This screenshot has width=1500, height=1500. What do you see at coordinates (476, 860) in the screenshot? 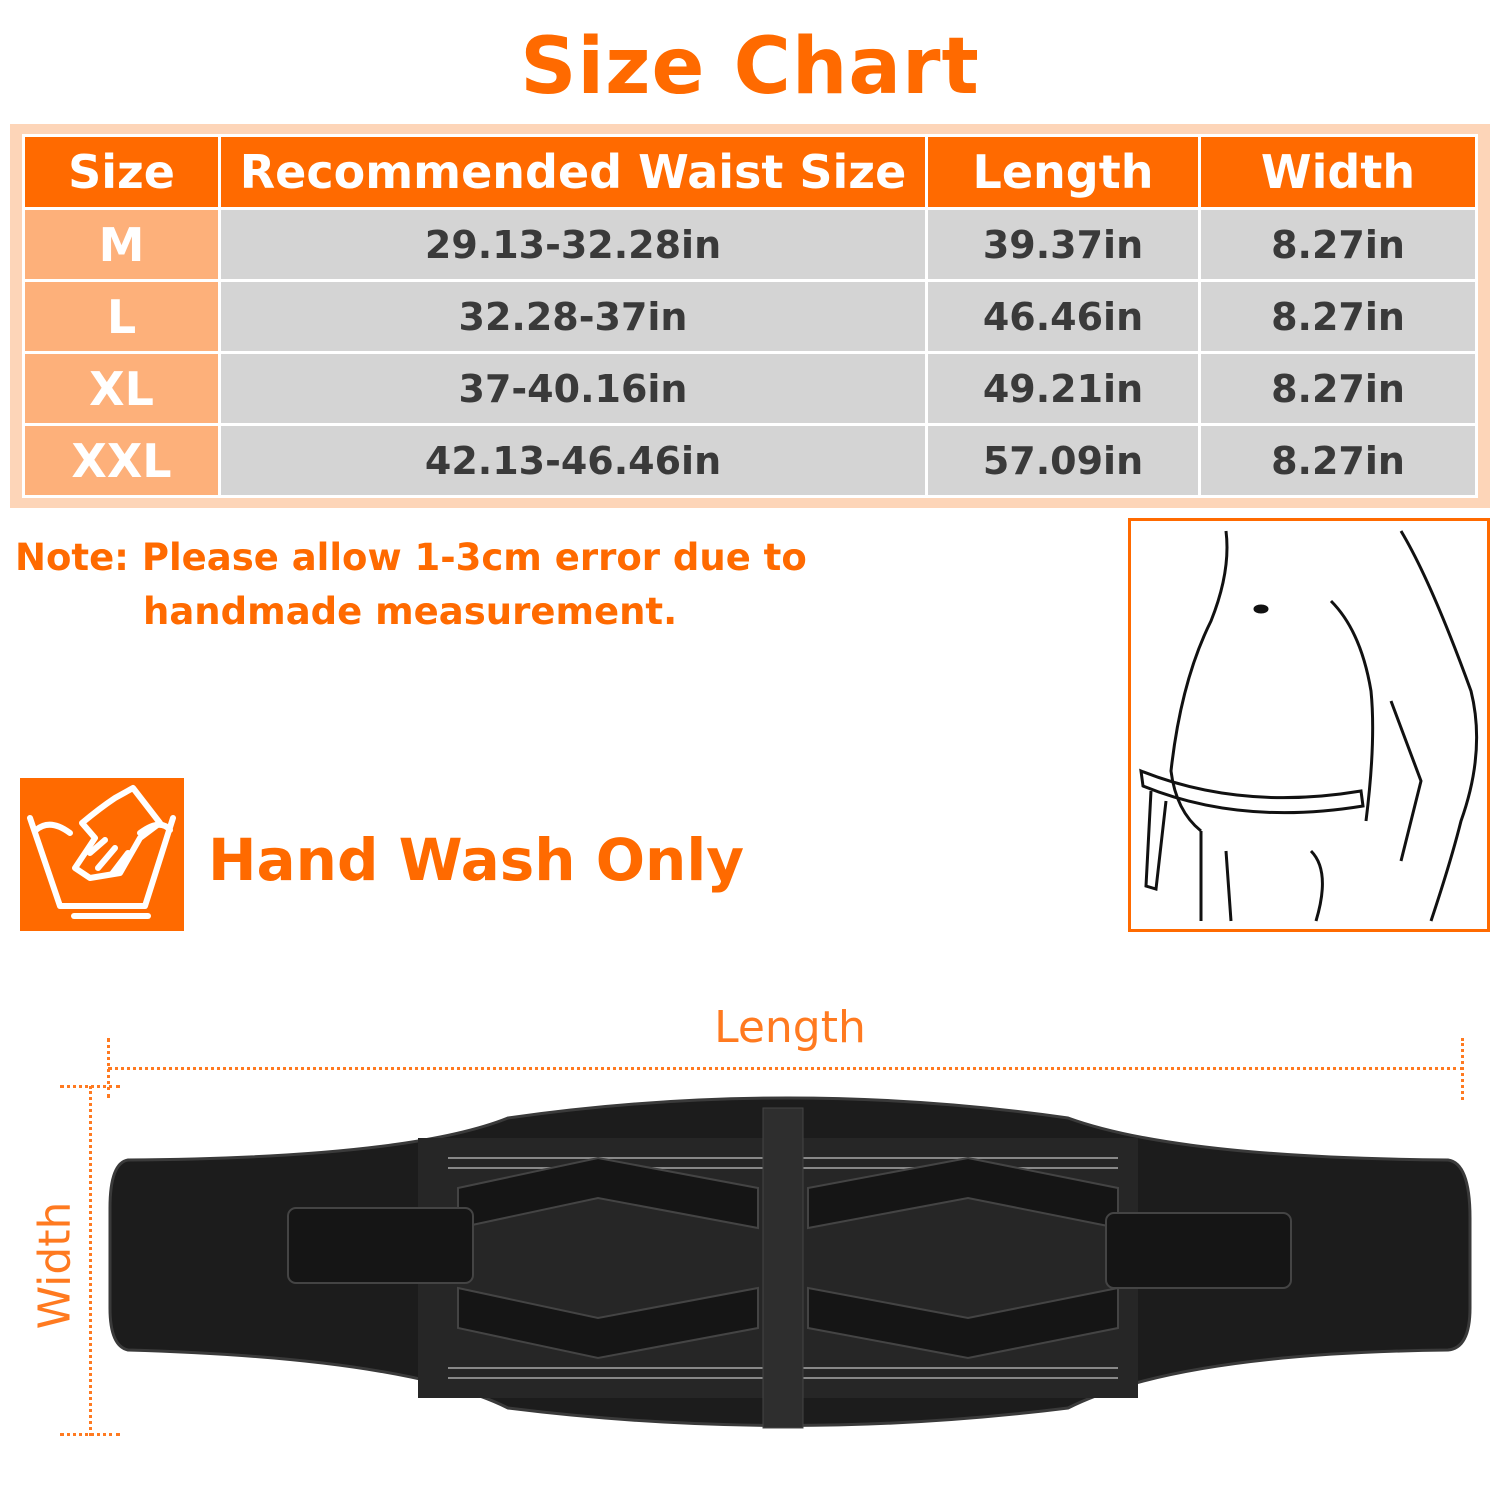
I see `hand-wash-label: Hand Wash Only` at bounding box center [476, 860].